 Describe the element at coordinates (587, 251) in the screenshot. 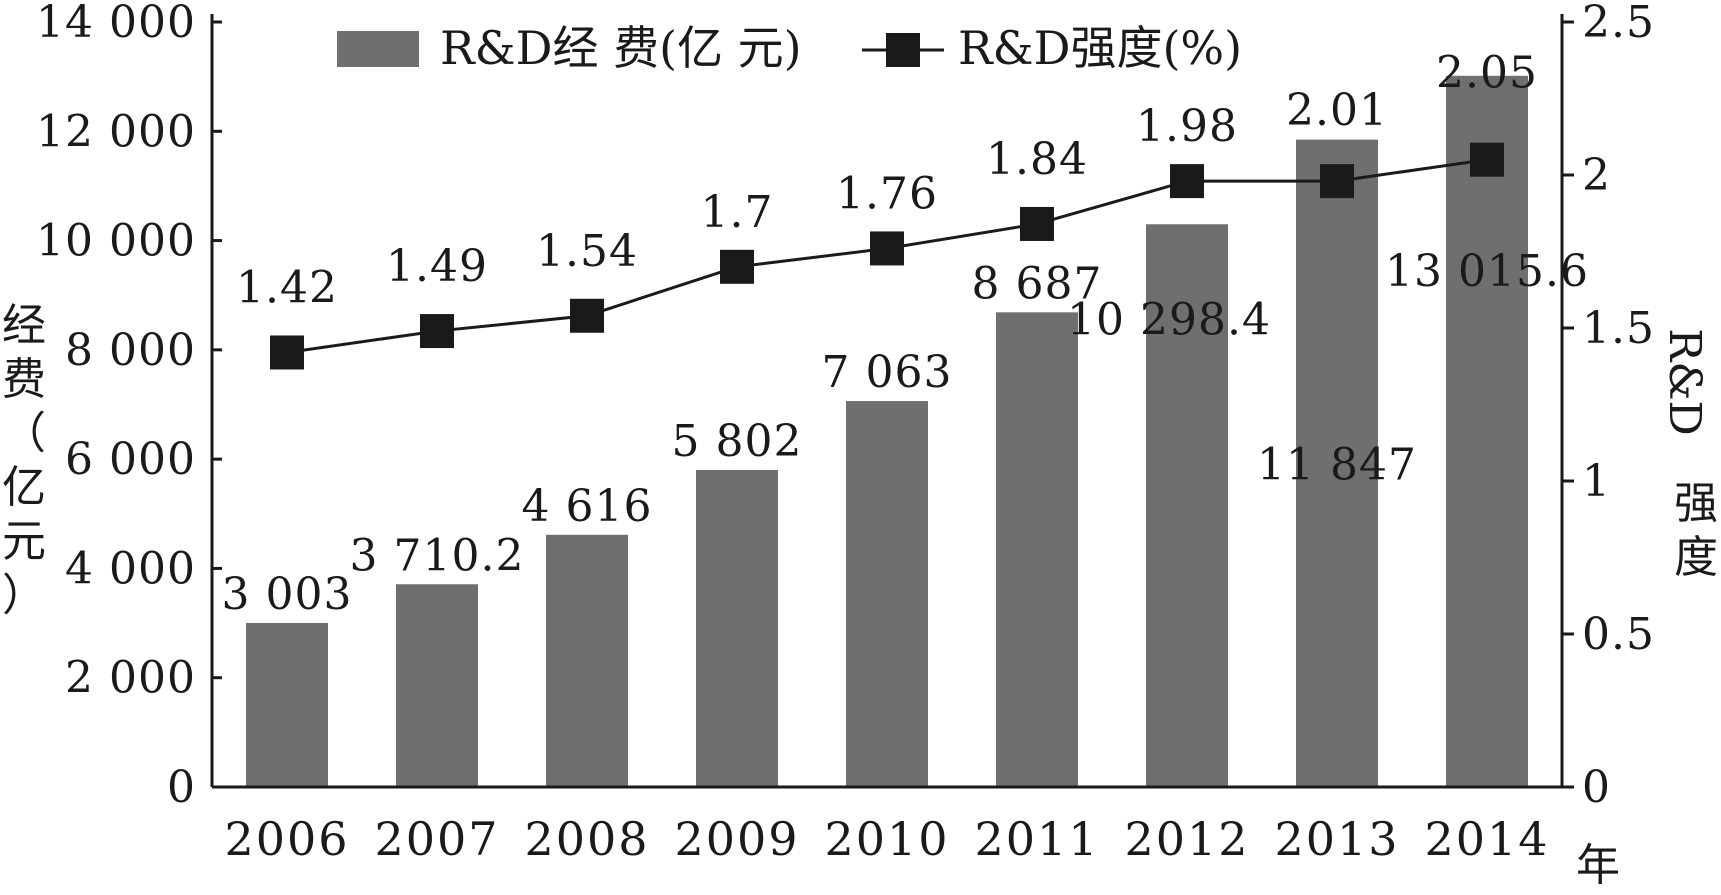

I see `intensity-value-label-2008: 1.54` at that location.